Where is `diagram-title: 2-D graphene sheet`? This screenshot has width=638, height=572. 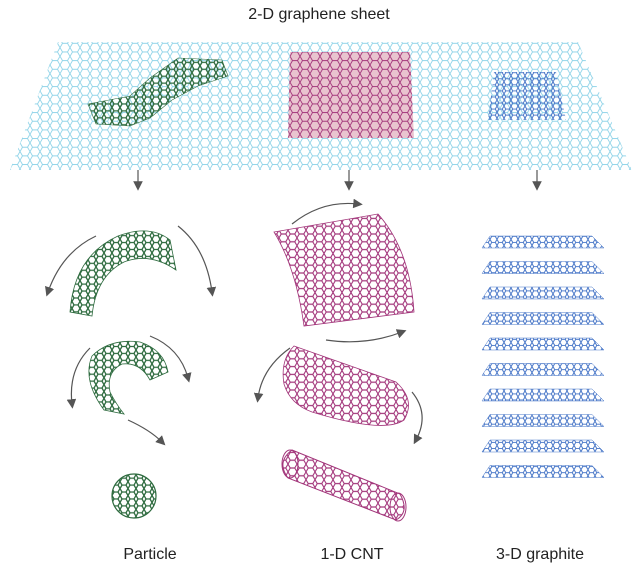
diagram-title: 2-D graphene sheet is located at coordinates (319, 14).